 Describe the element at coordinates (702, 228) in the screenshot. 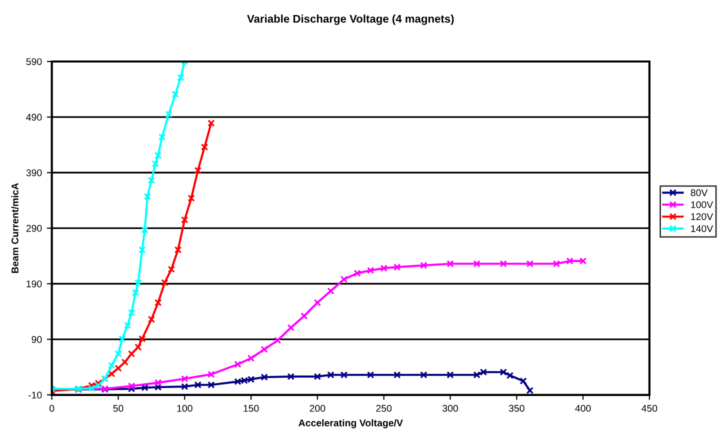

I see `legend-label: 140V` at that location.